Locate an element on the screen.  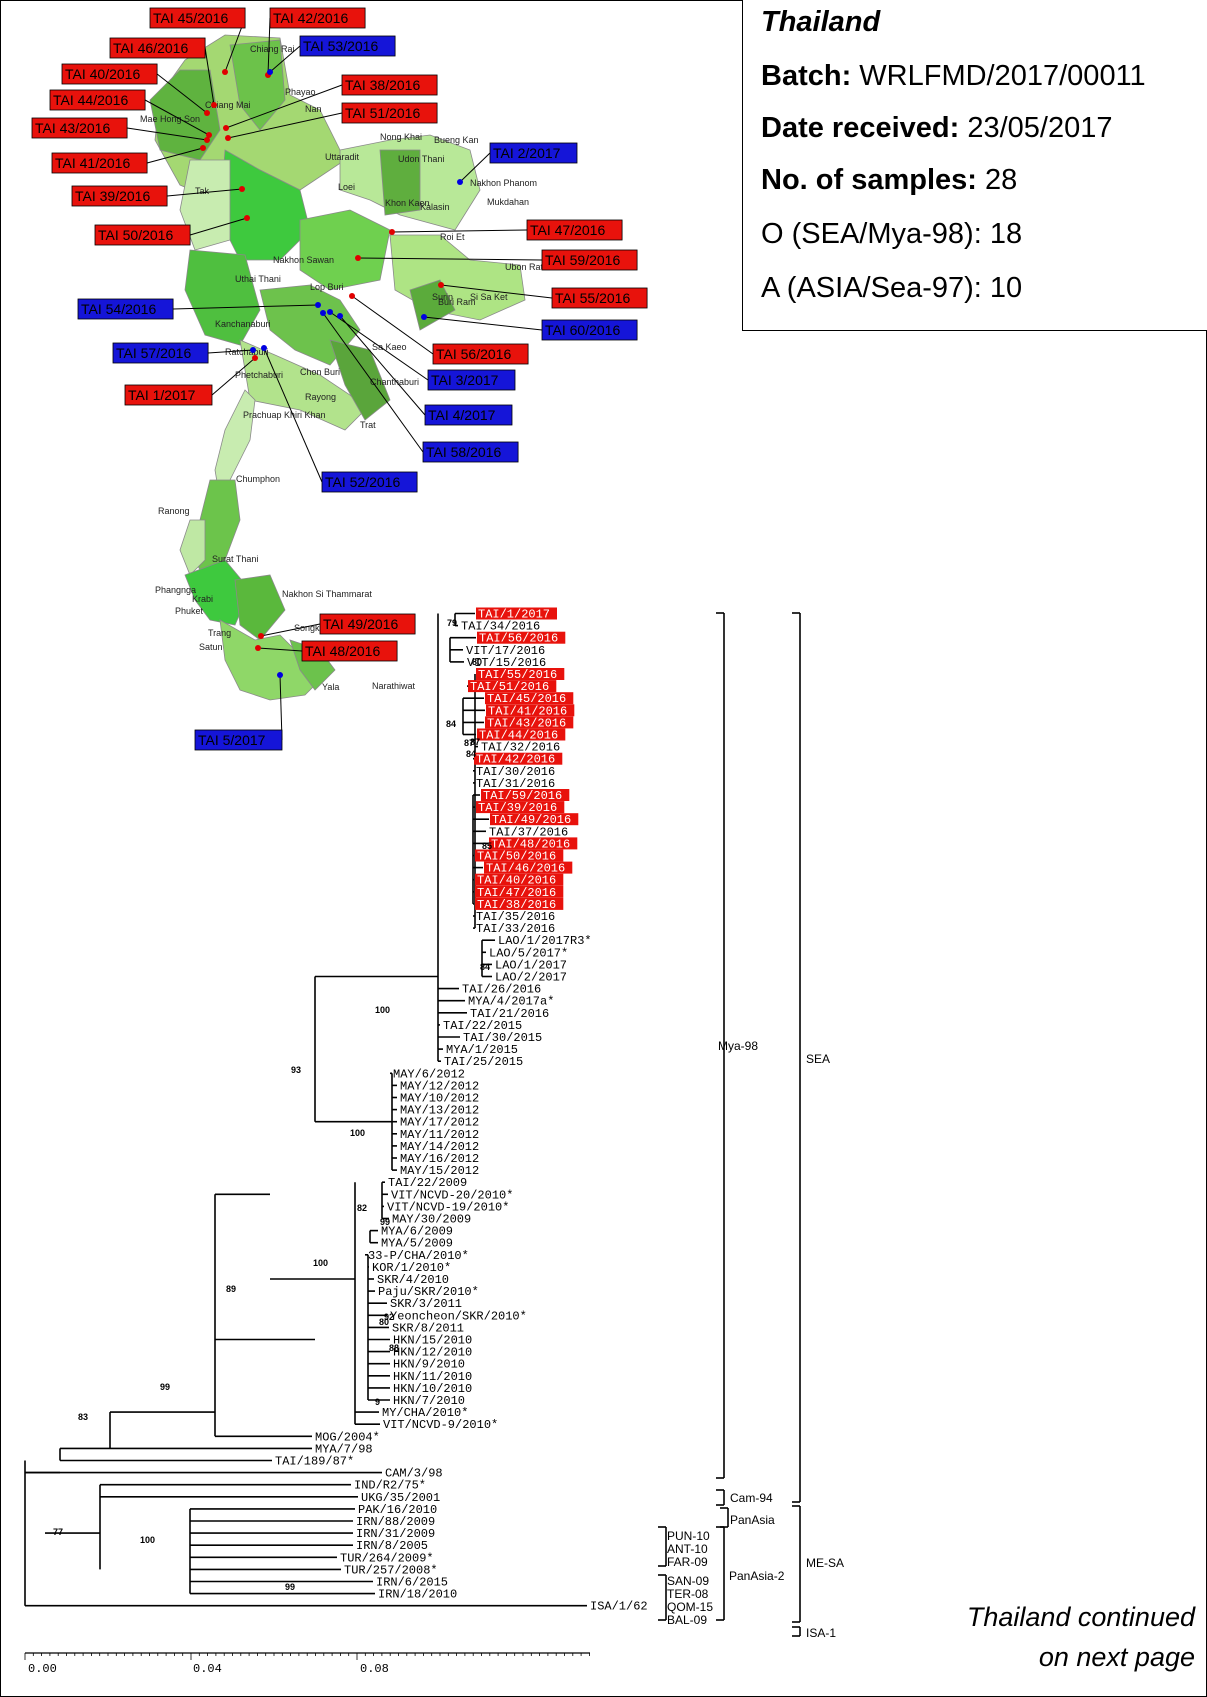
tip-label-text: TAI/35/2016 is located at coordinates (515, 917).